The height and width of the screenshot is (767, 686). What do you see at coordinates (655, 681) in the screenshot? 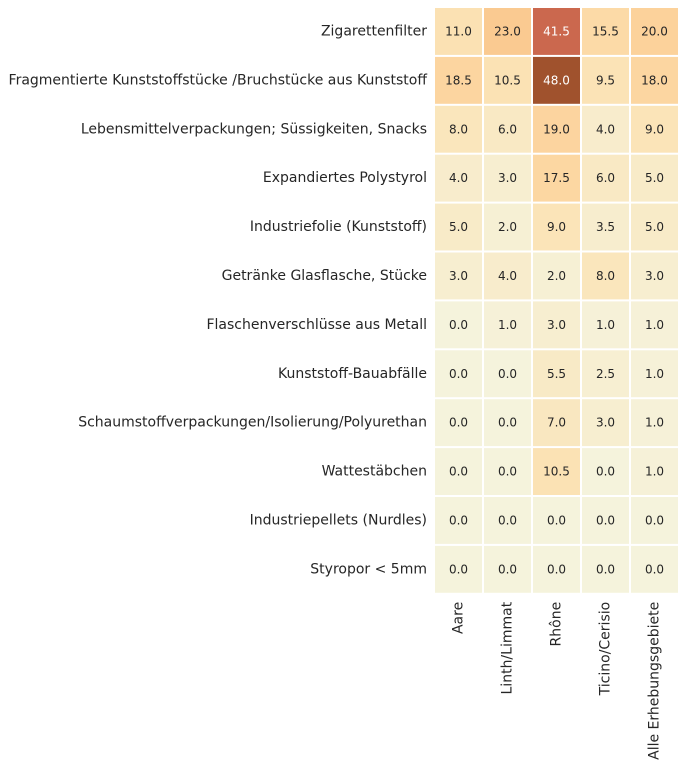
I see `column-label-alle-erhebungsgebiete: Alle Erhebungsgebiete` at bounding box center [655, 681].